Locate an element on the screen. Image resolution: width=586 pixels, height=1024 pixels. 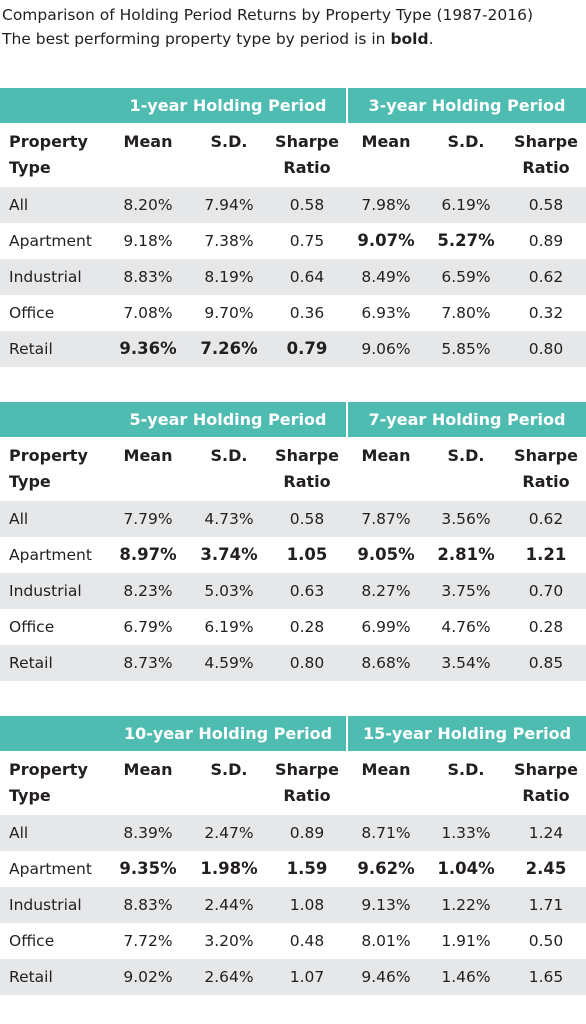
cell: 8.27% is located at coordinates (386, 591).